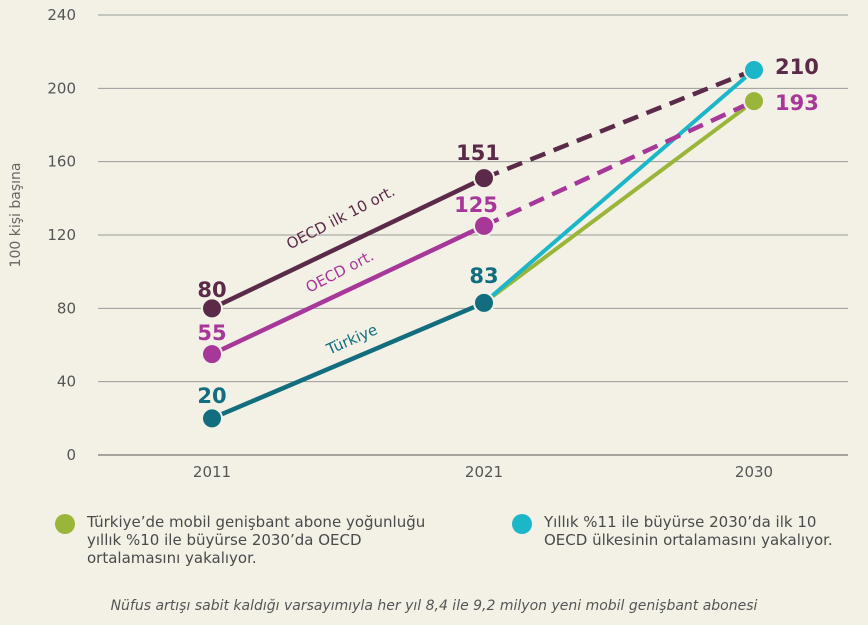  Describe the element at coordinates (71, 455) in the screenshot. I see `y-tick-label: 0` at that location.